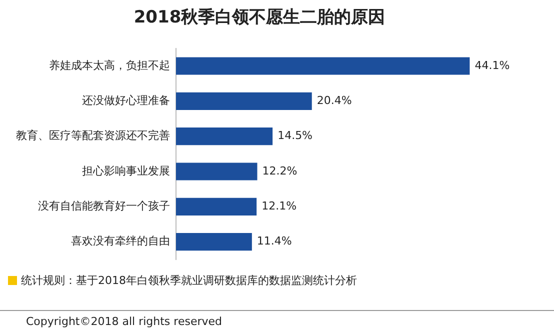 The width and height of the screenshot is (554, 336). I want to click on data-label: 12.1%, so click(279, 206).